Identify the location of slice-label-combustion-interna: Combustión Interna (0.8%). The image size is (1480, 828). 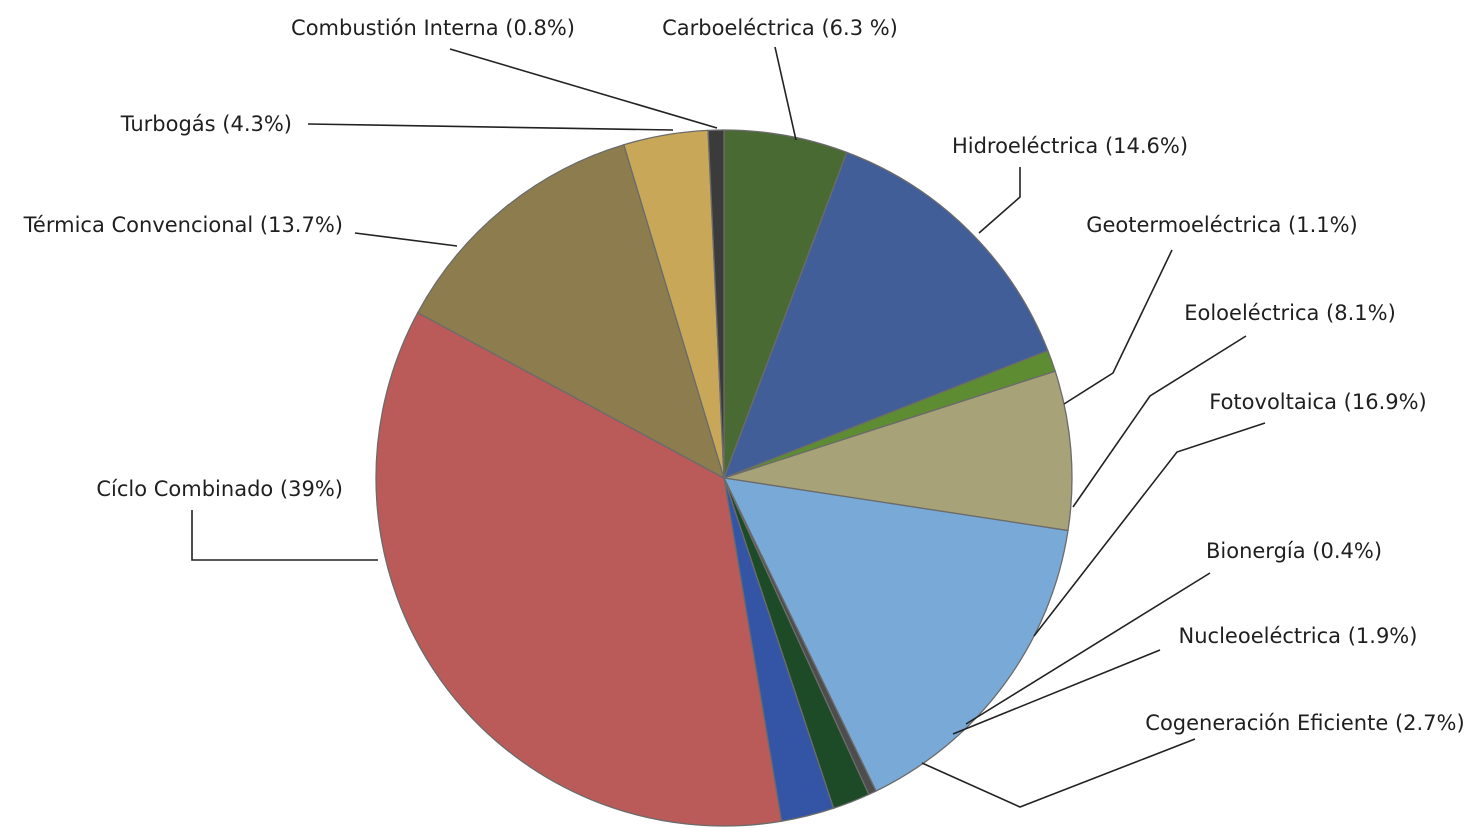
(433, 28).